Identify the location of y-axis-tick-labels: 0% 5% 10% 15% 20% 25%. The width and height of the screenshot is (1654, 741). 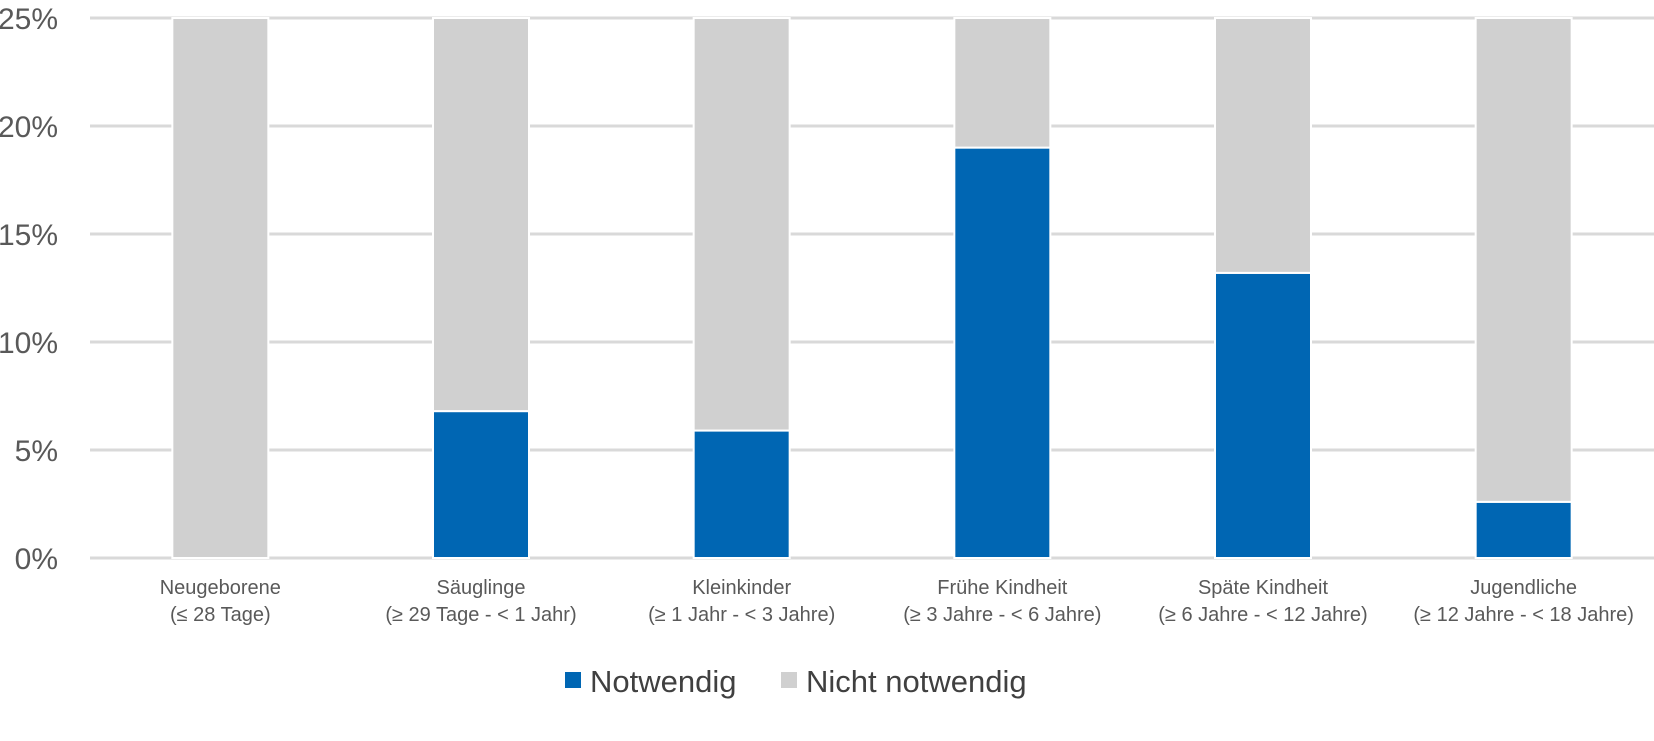
(29, 289).